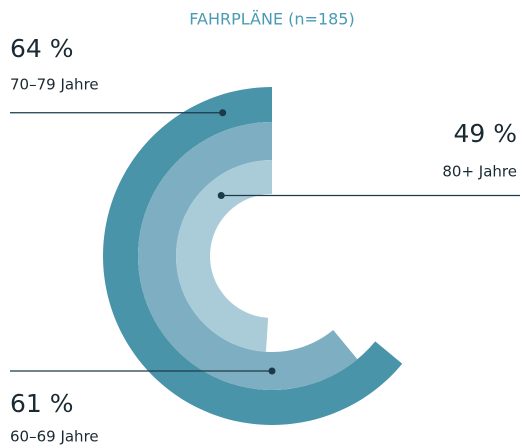  Describe the element at coordinates (42, 403) in the screenshot. I see `value-label: 61 %` at that location.